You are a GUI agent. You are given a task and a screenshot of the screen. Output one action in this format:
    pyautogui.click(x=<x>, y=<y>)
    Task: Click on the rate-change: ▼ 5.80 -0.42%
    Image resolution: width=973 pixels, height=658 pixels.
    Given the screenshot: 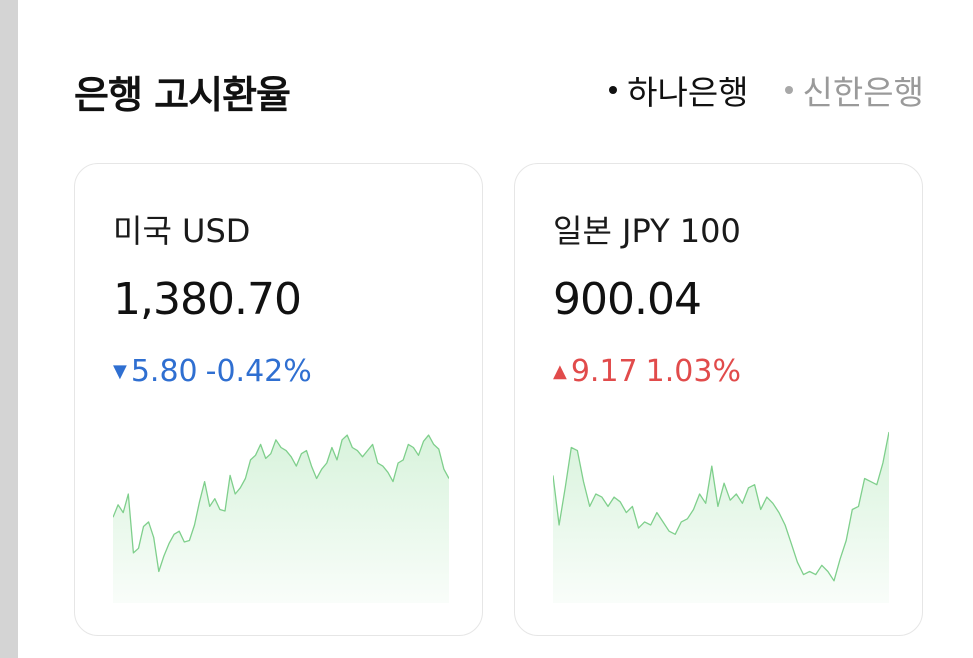 What is the action you would take?
    pyautogui.click(x=212, y=371)
    